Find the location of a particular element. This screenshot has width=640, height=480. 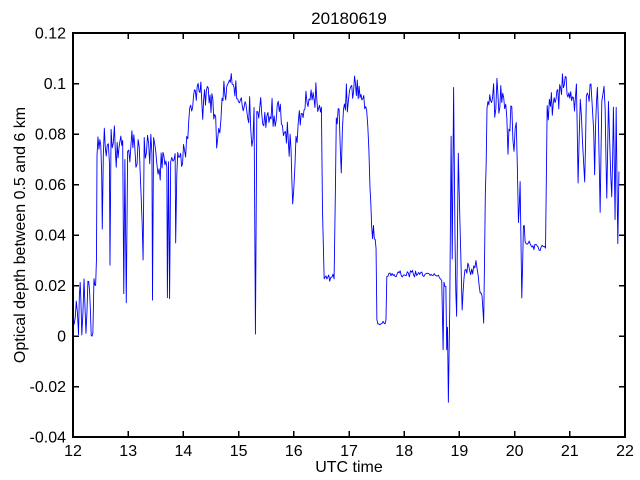

x-tick-label: 16 is located at coordinates (294, 451).